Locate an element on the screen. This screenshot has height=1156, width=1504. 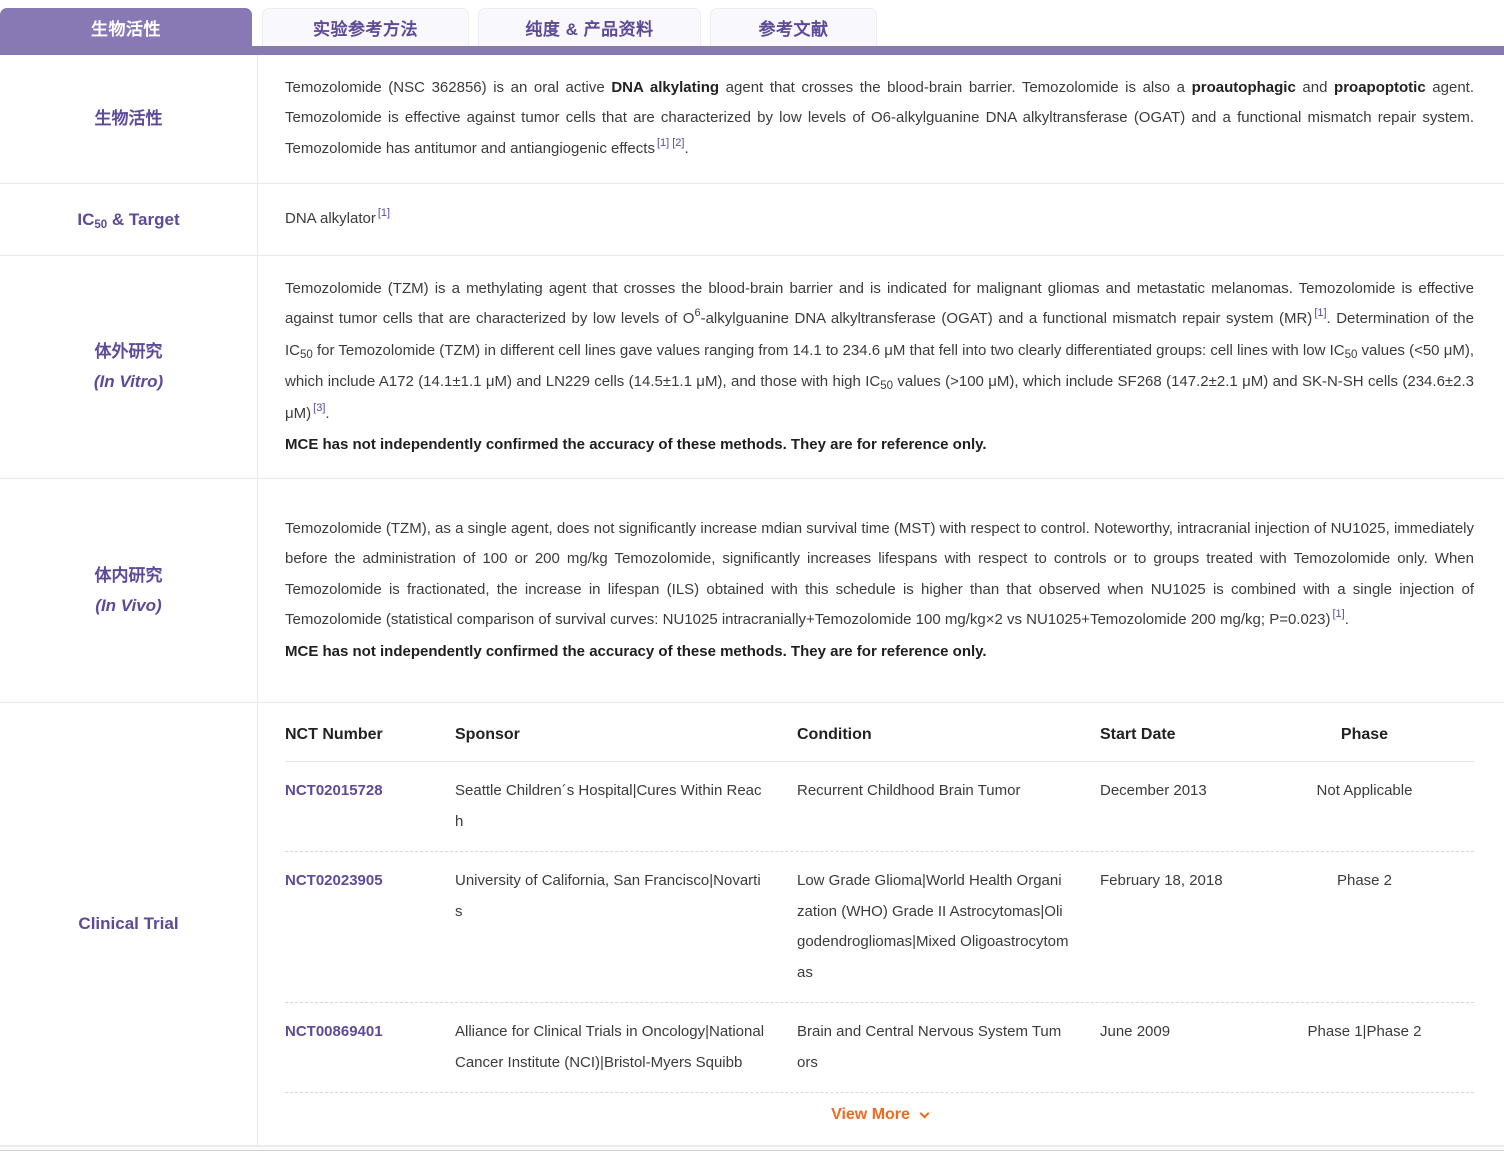
start-date-cell: June 2009 is located at coordinates (1135, 1031).